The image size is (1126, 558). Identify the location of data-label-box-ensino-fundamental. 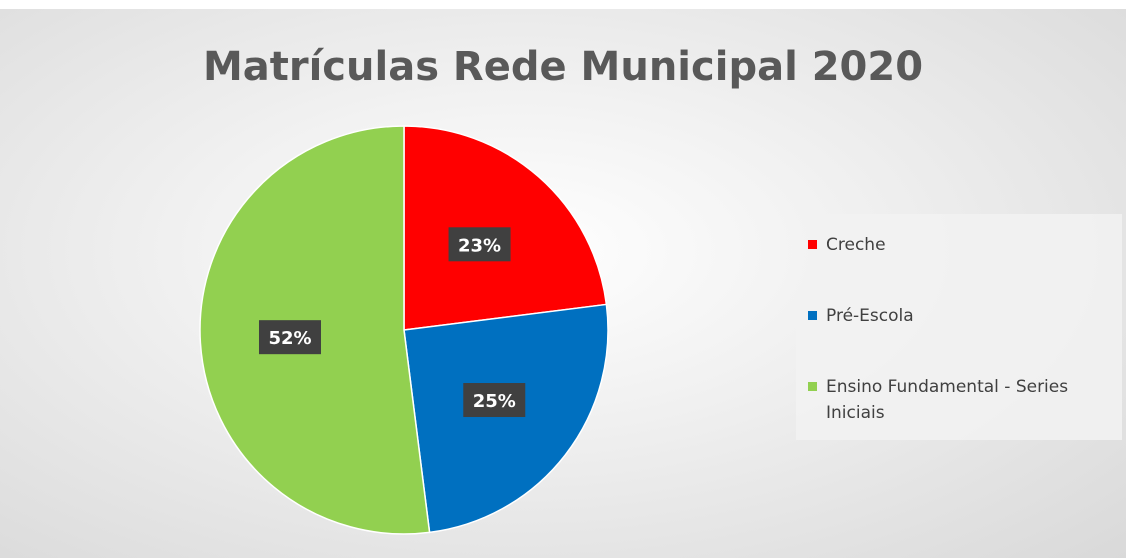
(289, 337).